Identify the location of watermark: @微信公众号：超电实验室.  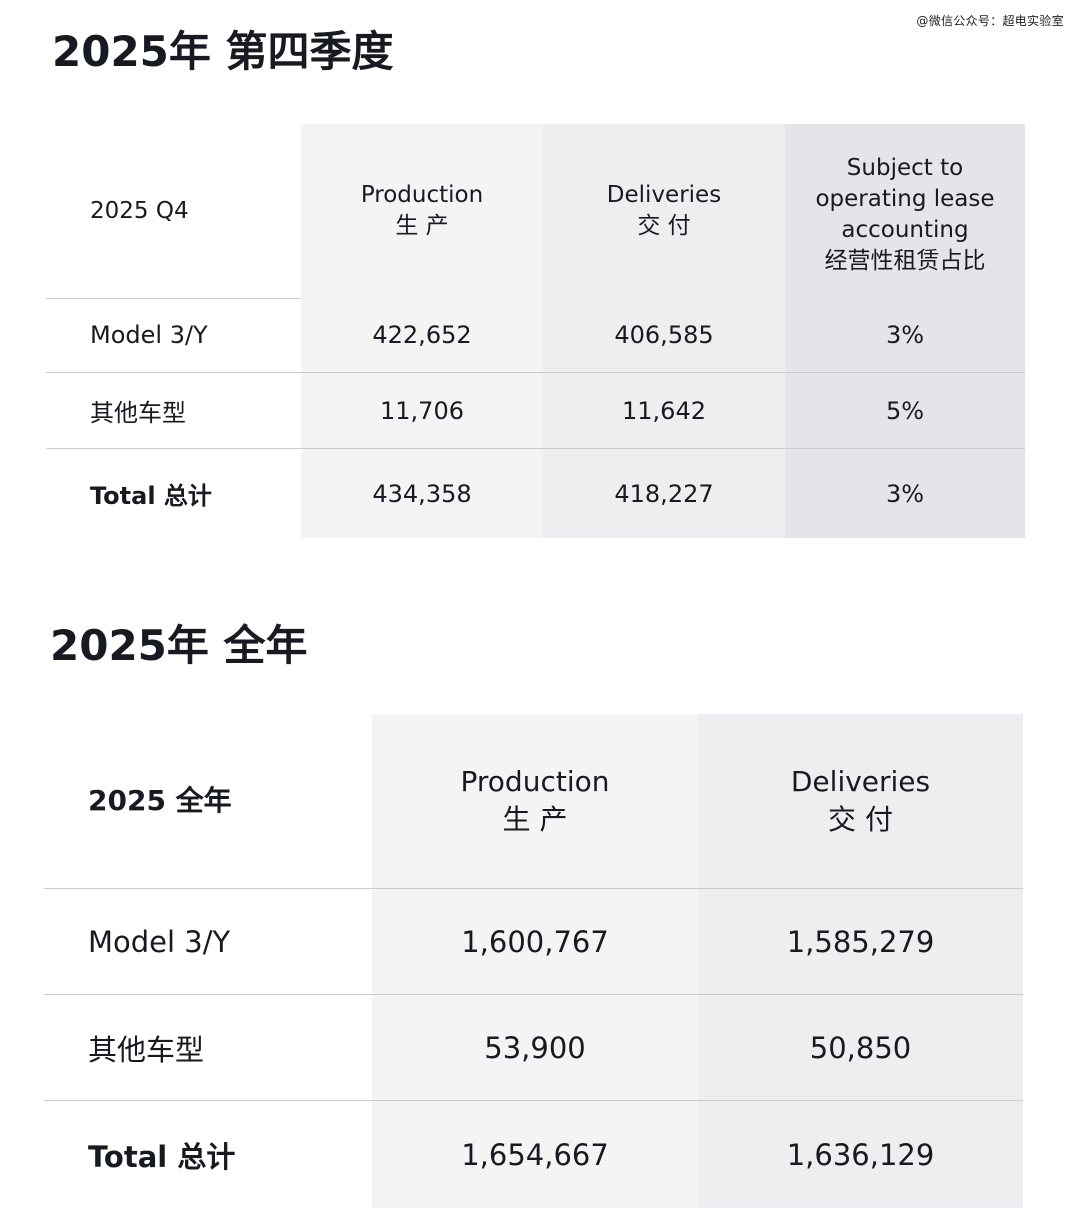
(990, 21).